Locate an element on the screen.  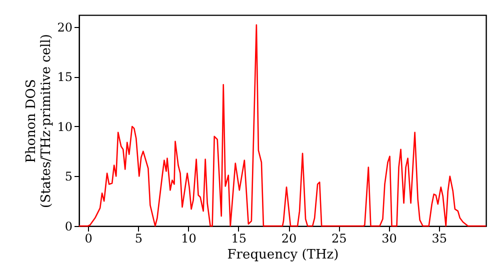
y-tick-label: 0 is located at coordinates (68, 227).